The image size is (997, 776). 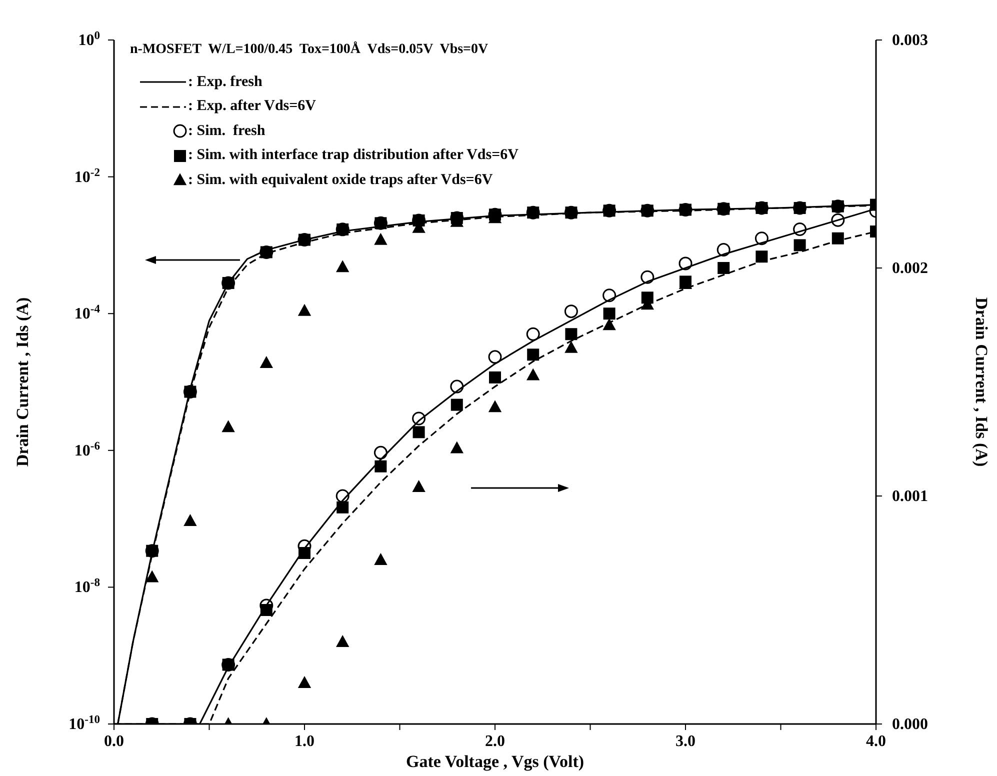 What do you see at coordinates (87, 313) in the screenshot?
I see `y-tick-label: 10$^{-4}$` at bounding box center [87, 313].